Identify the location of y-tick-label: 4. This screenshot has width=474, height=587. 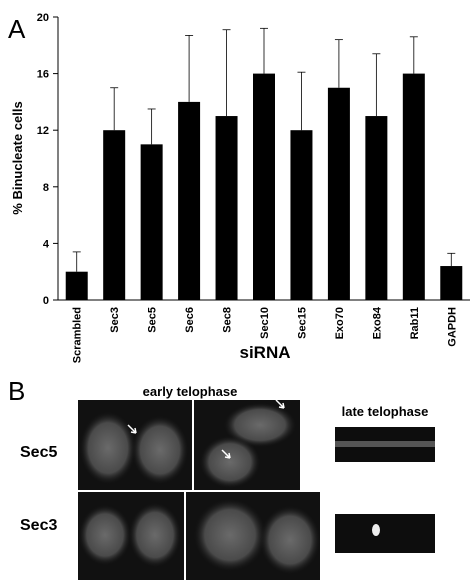
(46, 244).